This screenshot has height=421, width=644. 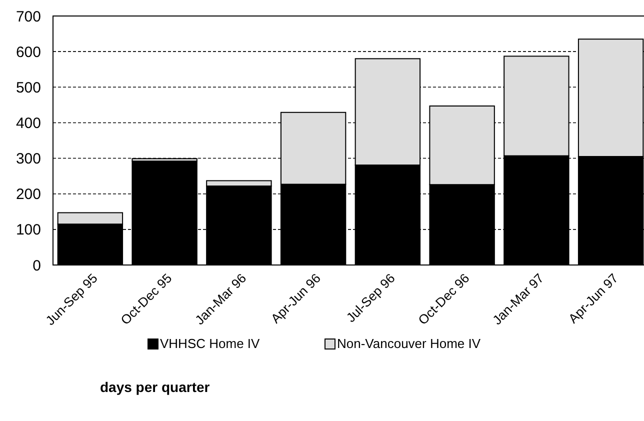 I want to click on y-tick-label: 600, so click(x=28, y=52).